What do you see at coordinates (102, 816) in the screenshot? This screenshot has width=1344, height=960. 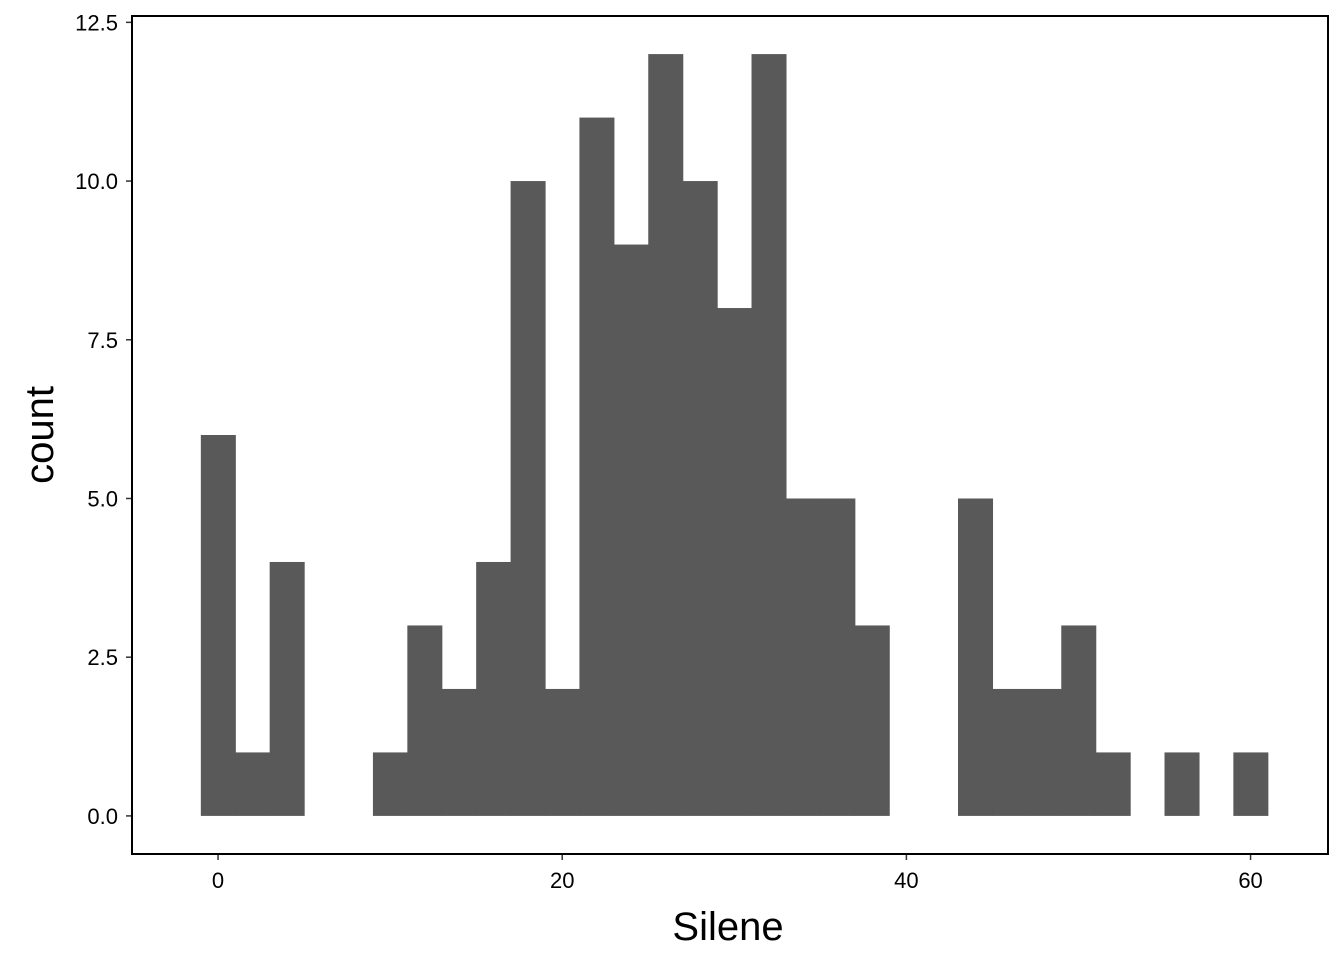 I see `y-tick-label: 0.0` at bounding box center [102, 816].